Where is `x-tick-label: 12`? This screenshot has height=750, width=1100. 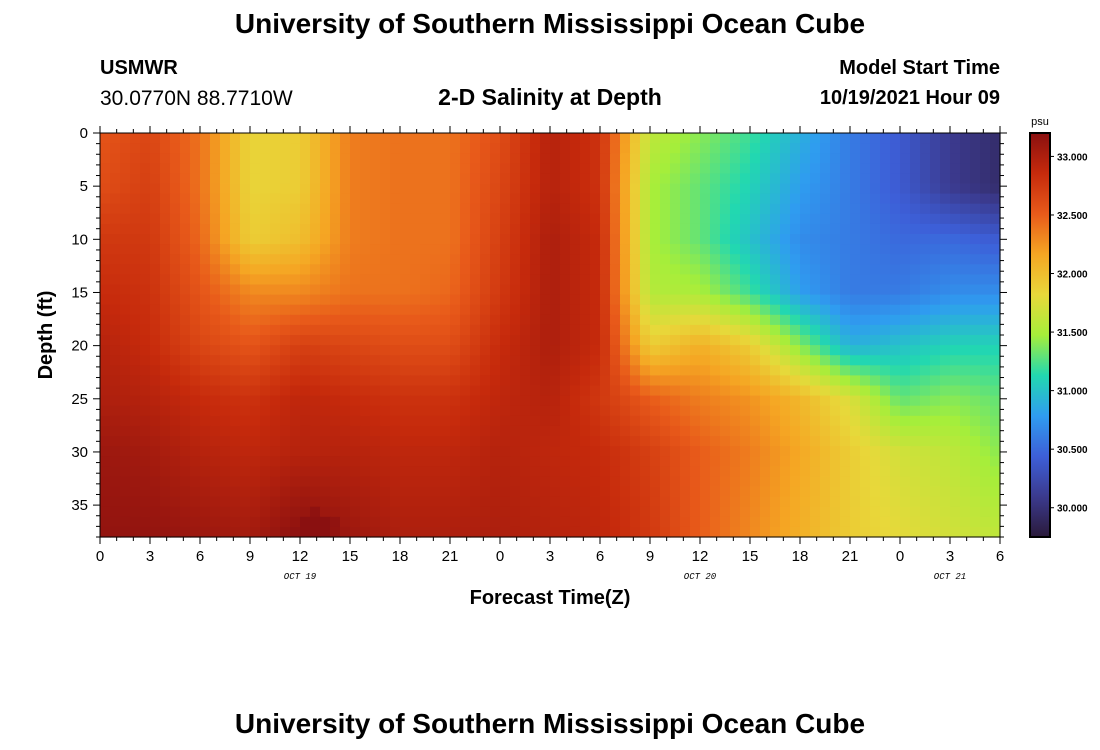
x-tick-label: 12 is located at coordinates (700, 556).